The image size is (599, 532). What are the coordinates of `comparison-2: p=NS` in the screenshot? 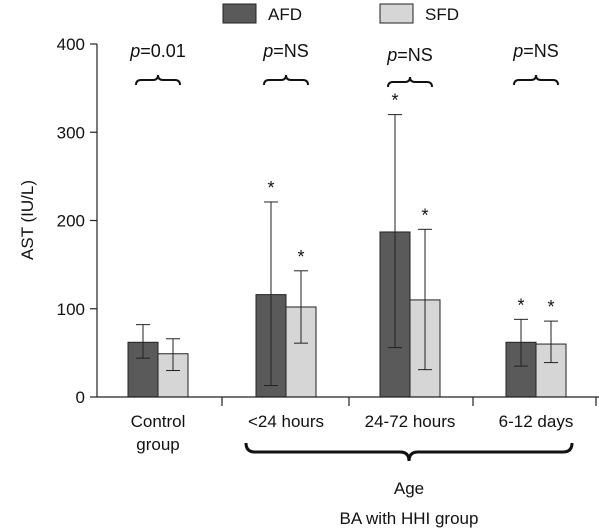 It's located at (409, 66).